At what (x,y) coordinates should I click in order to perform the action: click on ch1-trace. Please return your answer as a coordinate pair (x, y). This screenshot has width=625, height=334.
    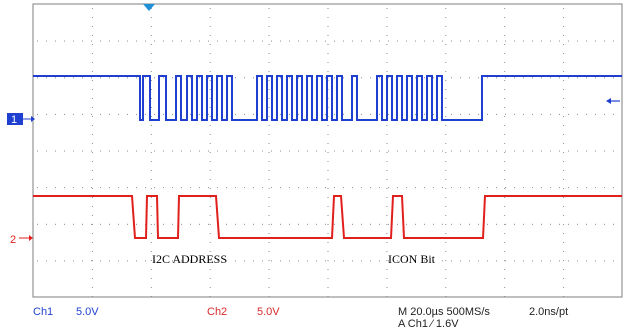
    Looking at the image, I should click on (327, 98).